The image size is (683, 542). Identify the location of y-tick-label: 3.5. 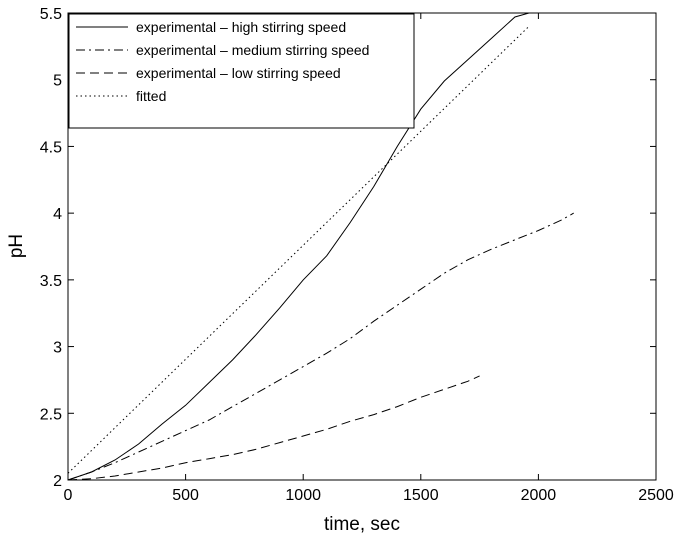
(51, 281).